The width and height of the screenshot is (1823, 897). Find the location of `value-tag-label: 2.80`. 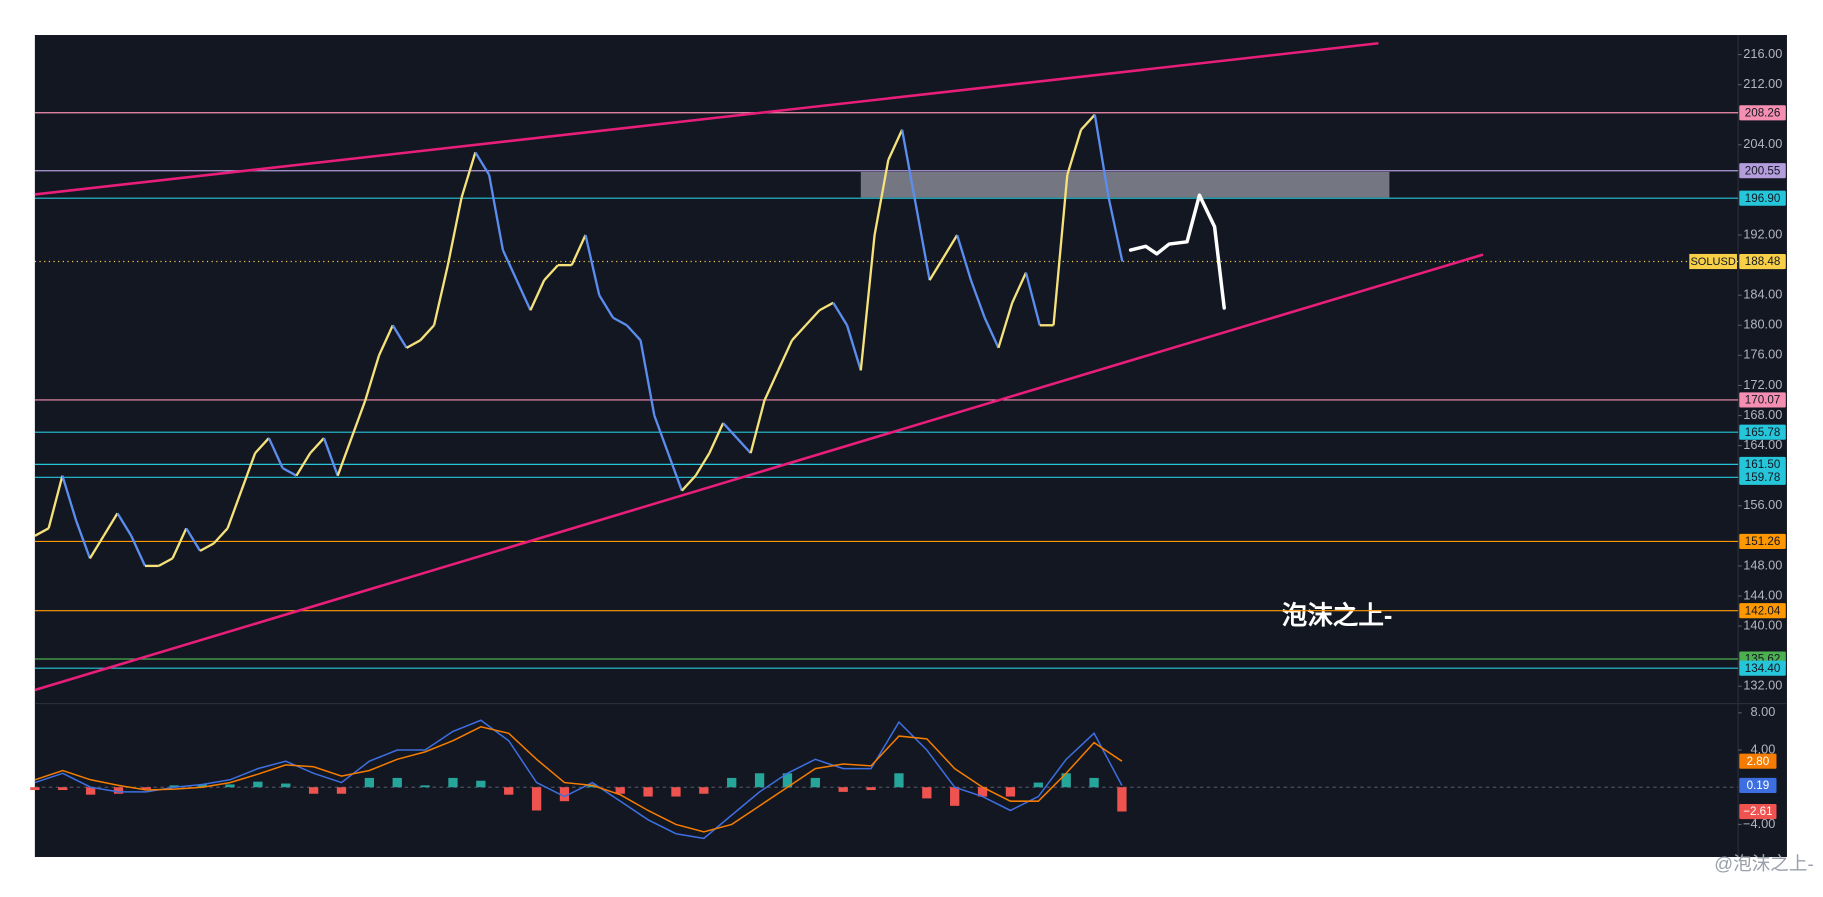

value-tag-label: 2.80 is located at coordinates (1758, 761).